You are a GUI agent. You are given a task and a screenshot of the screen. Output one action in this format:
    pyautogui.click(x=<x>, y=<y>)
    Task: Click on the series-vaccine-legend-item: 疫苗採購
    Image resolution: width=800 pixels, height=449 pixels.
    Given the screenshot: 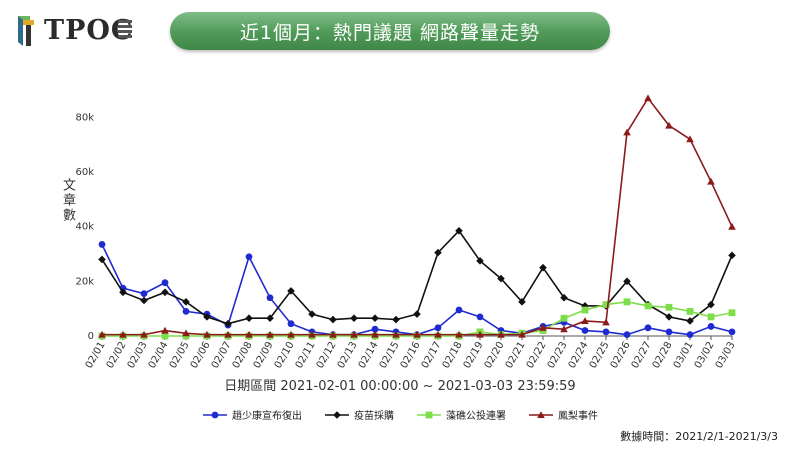 What is the action you would take?
    pyautogui.click(x=359, y=414)
    